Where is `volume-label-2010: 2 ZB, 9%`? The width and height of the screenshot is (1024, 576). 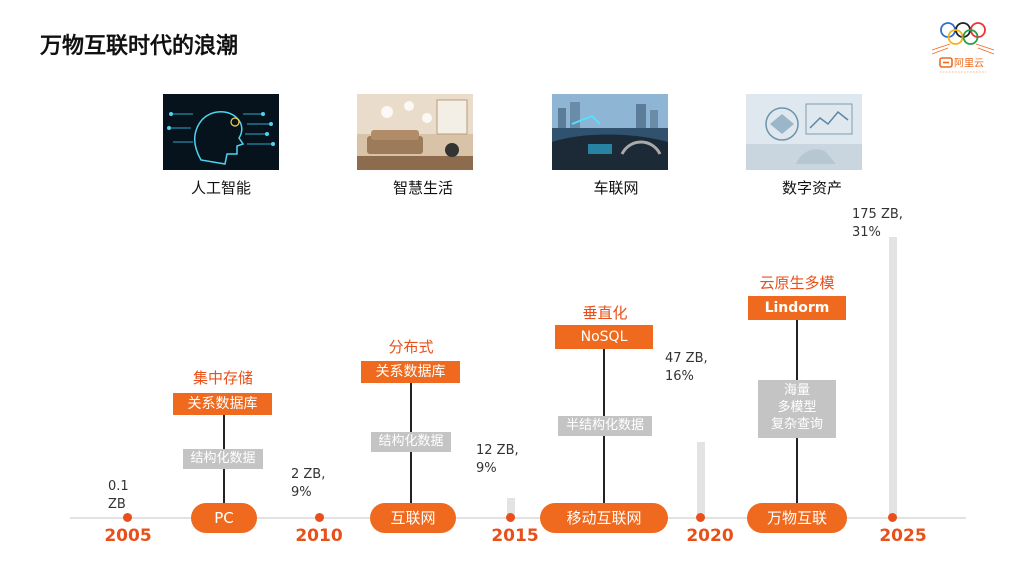
volume-label-2010: 2 ZB, 9% is located at coordinates (308, 483).